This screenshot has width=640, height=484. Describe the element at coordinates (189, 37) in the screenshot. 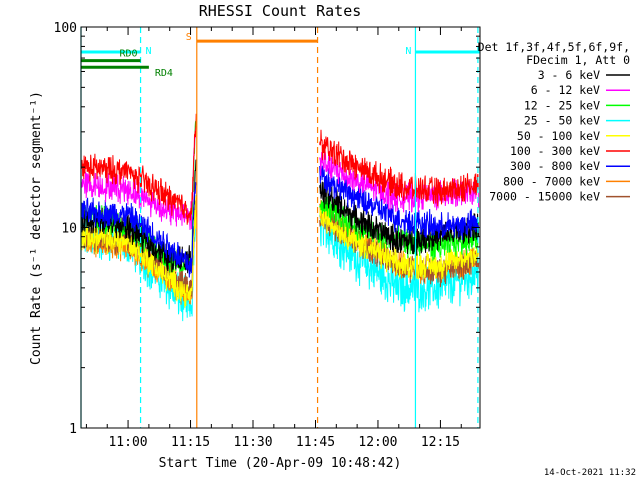

I see `flag-label-s-5: S` at that location.